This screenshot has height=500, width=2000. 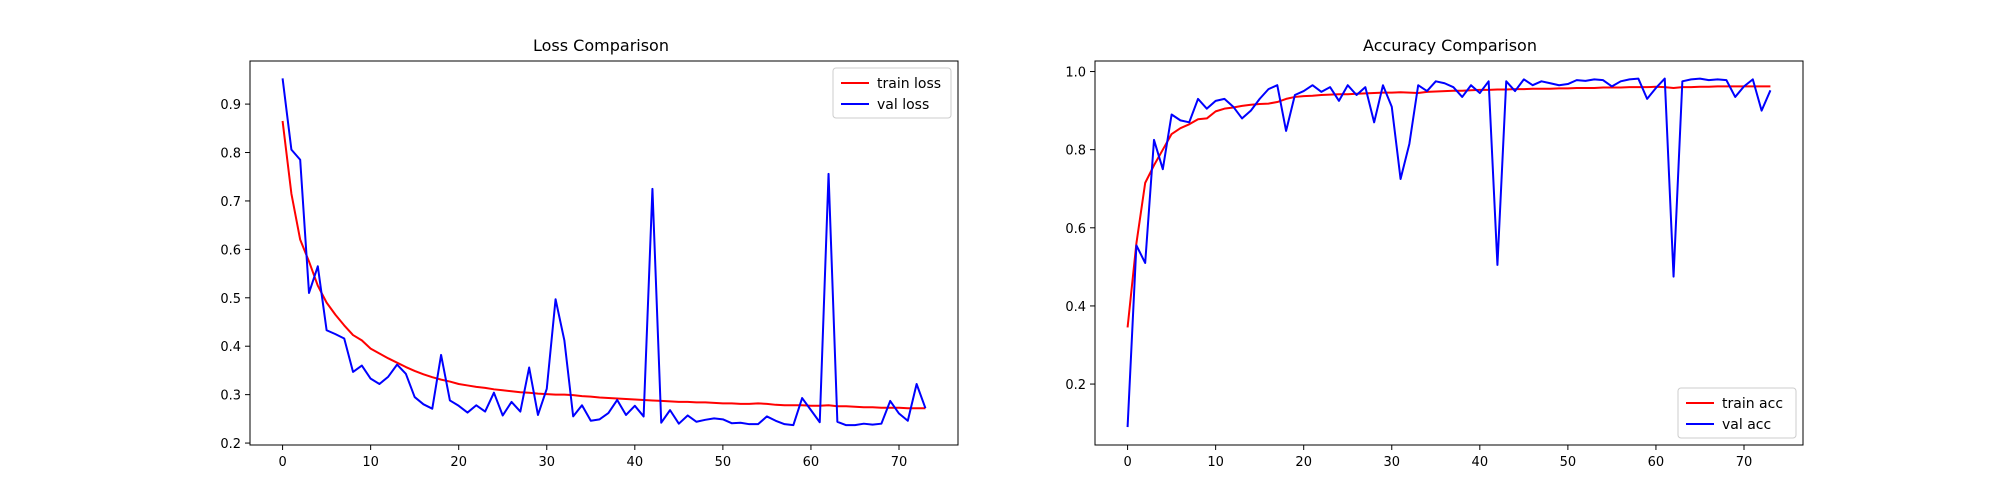 I want to click on legend-label: train acc, so click(x=1752, y=404).